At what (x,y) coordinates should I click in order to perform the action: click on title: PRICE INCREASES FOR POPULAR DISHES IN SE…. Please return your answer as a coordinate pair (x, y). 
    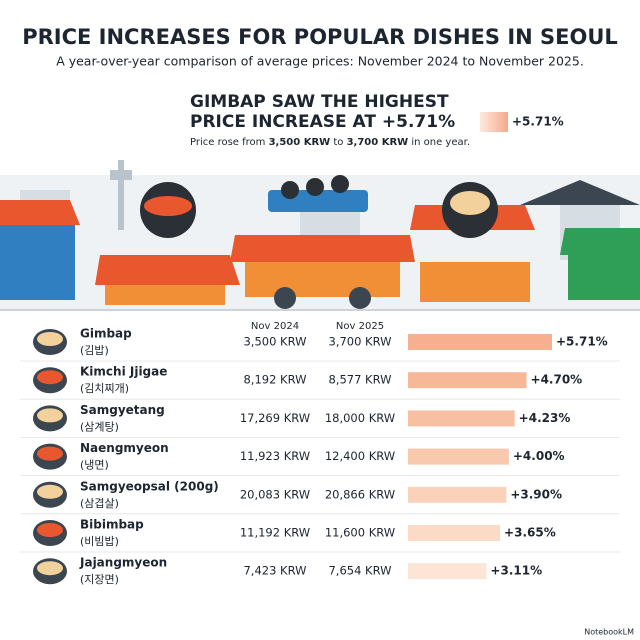
    Looking at the image, I should click on (320, 37).